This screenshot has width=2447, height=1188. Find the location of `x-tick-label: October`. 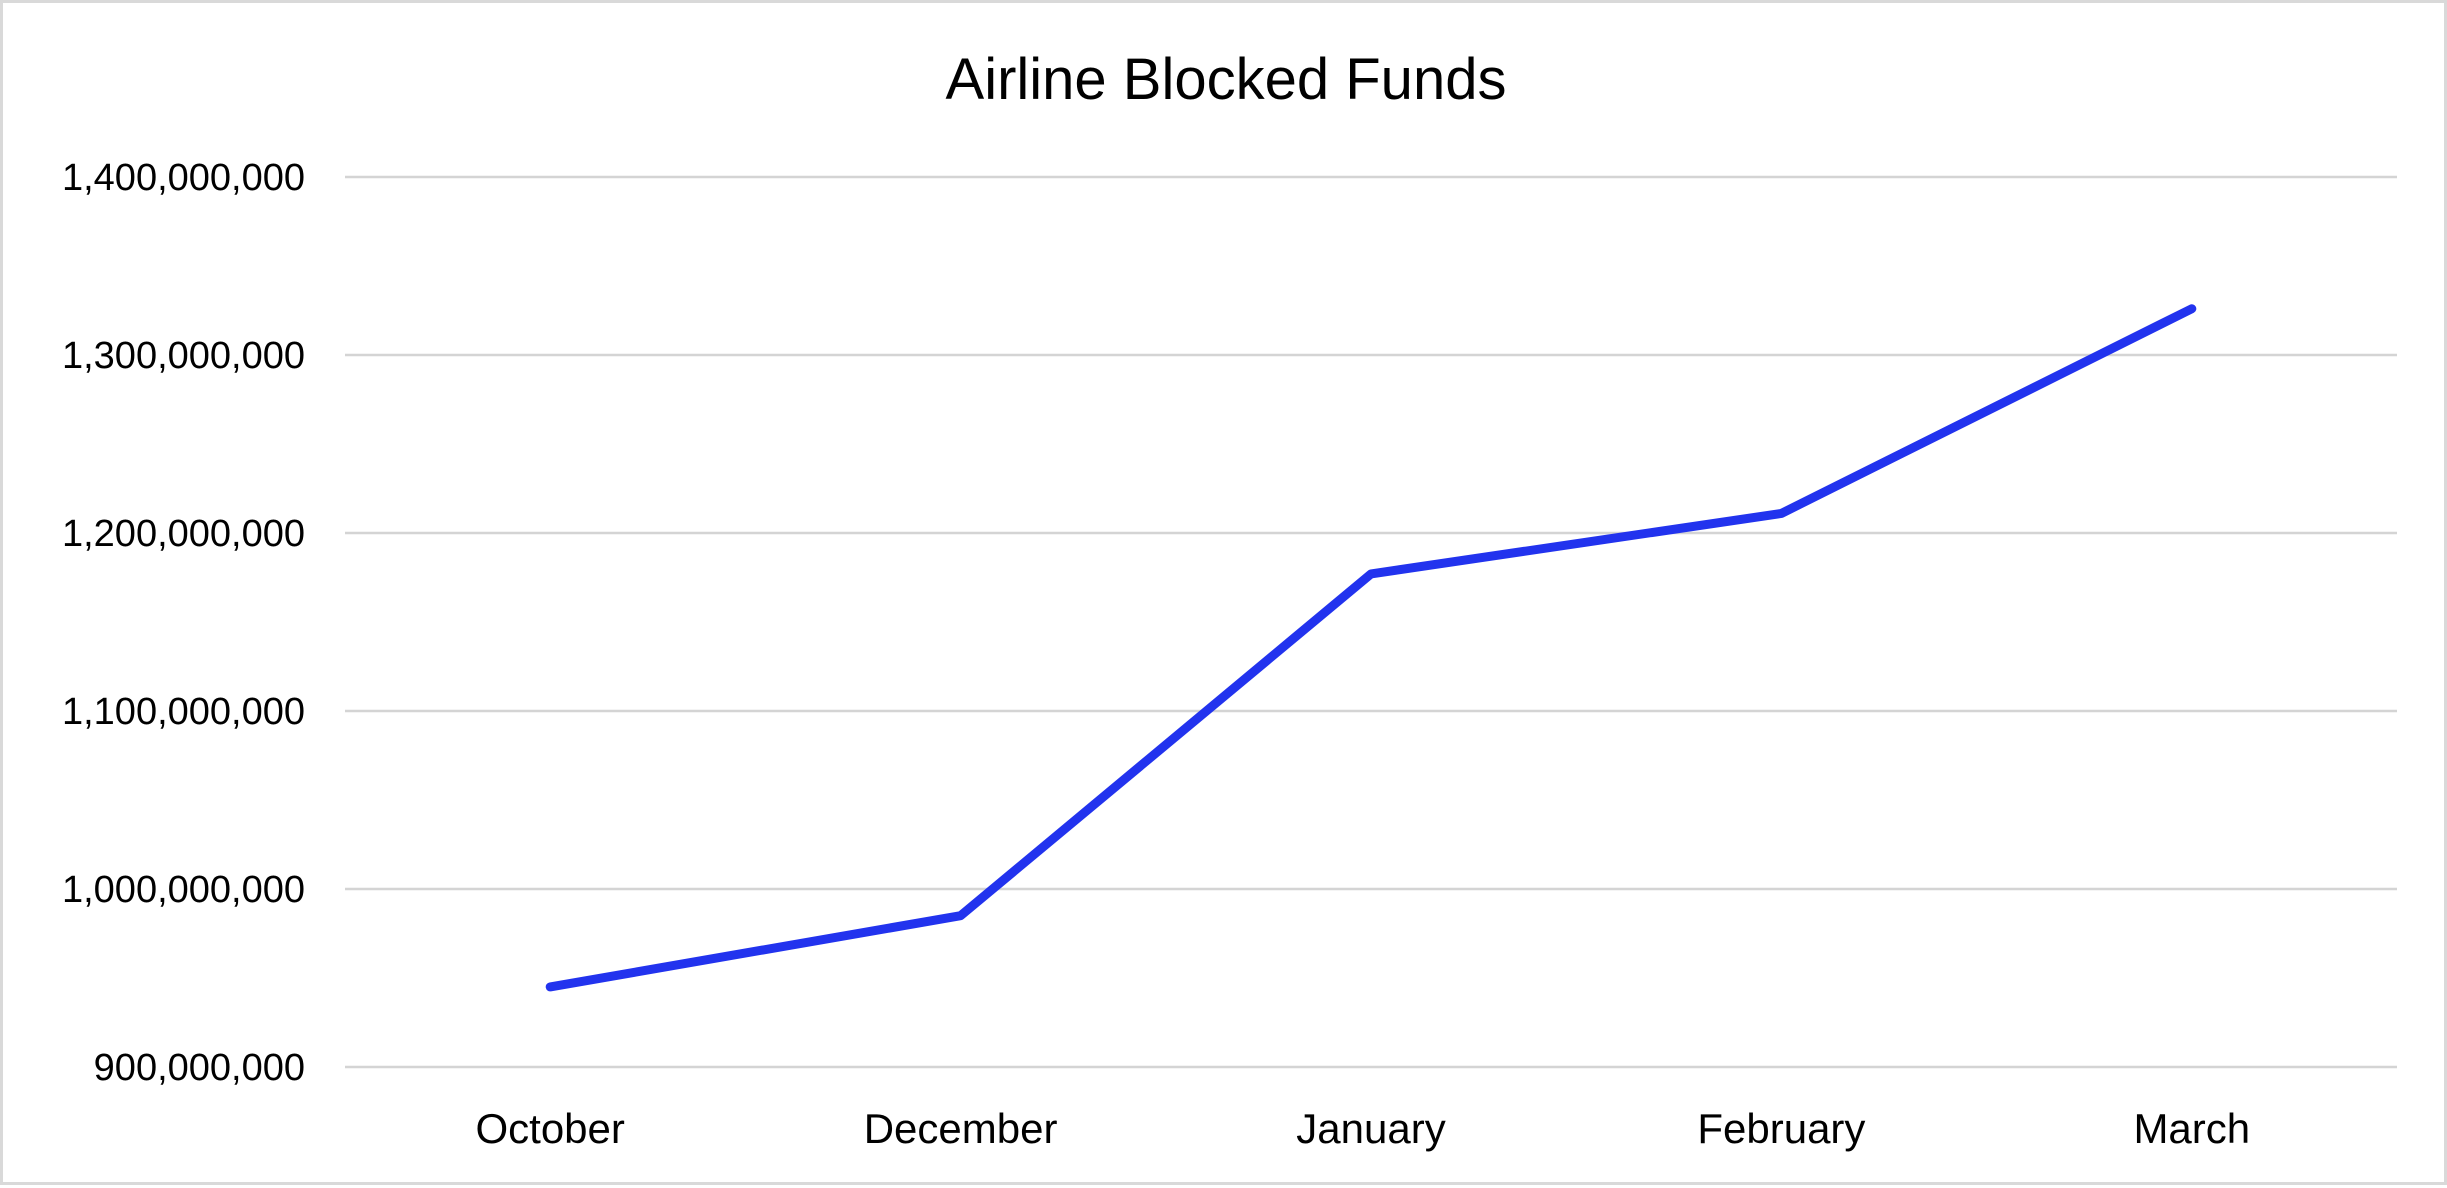

x-tick-label: October is located at coordinates (549, 1128).